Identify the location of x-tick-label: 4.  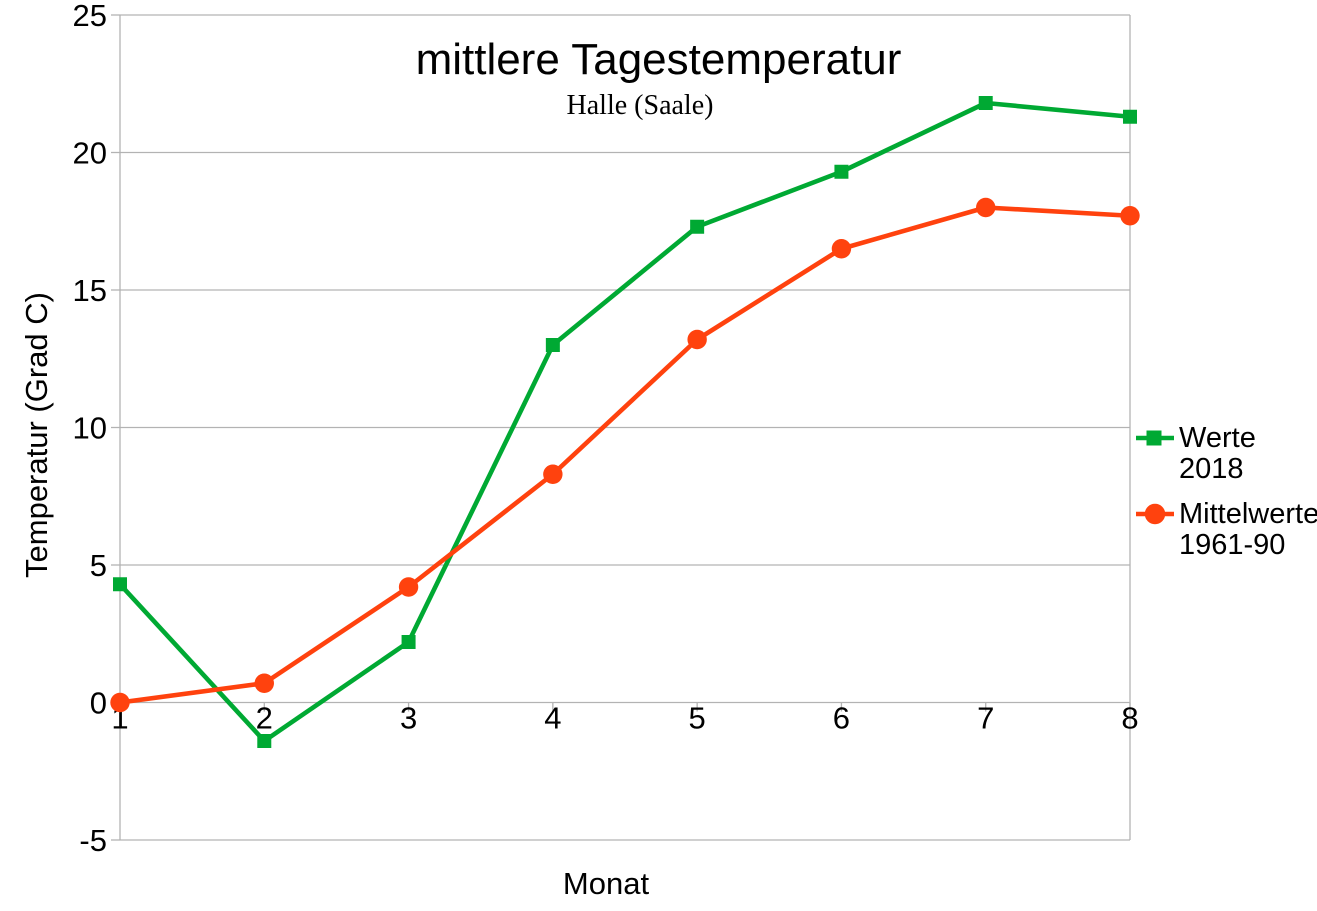
(552, 718).